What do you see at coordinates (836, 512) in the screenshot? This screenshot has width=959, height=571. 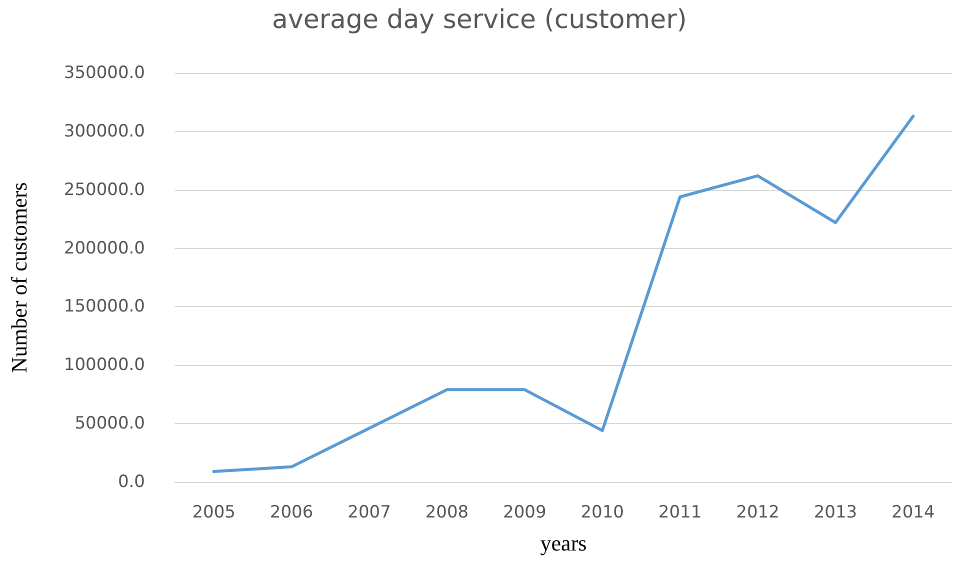 I see `x-tick-label: 2013` at bounding box center [836, 512].